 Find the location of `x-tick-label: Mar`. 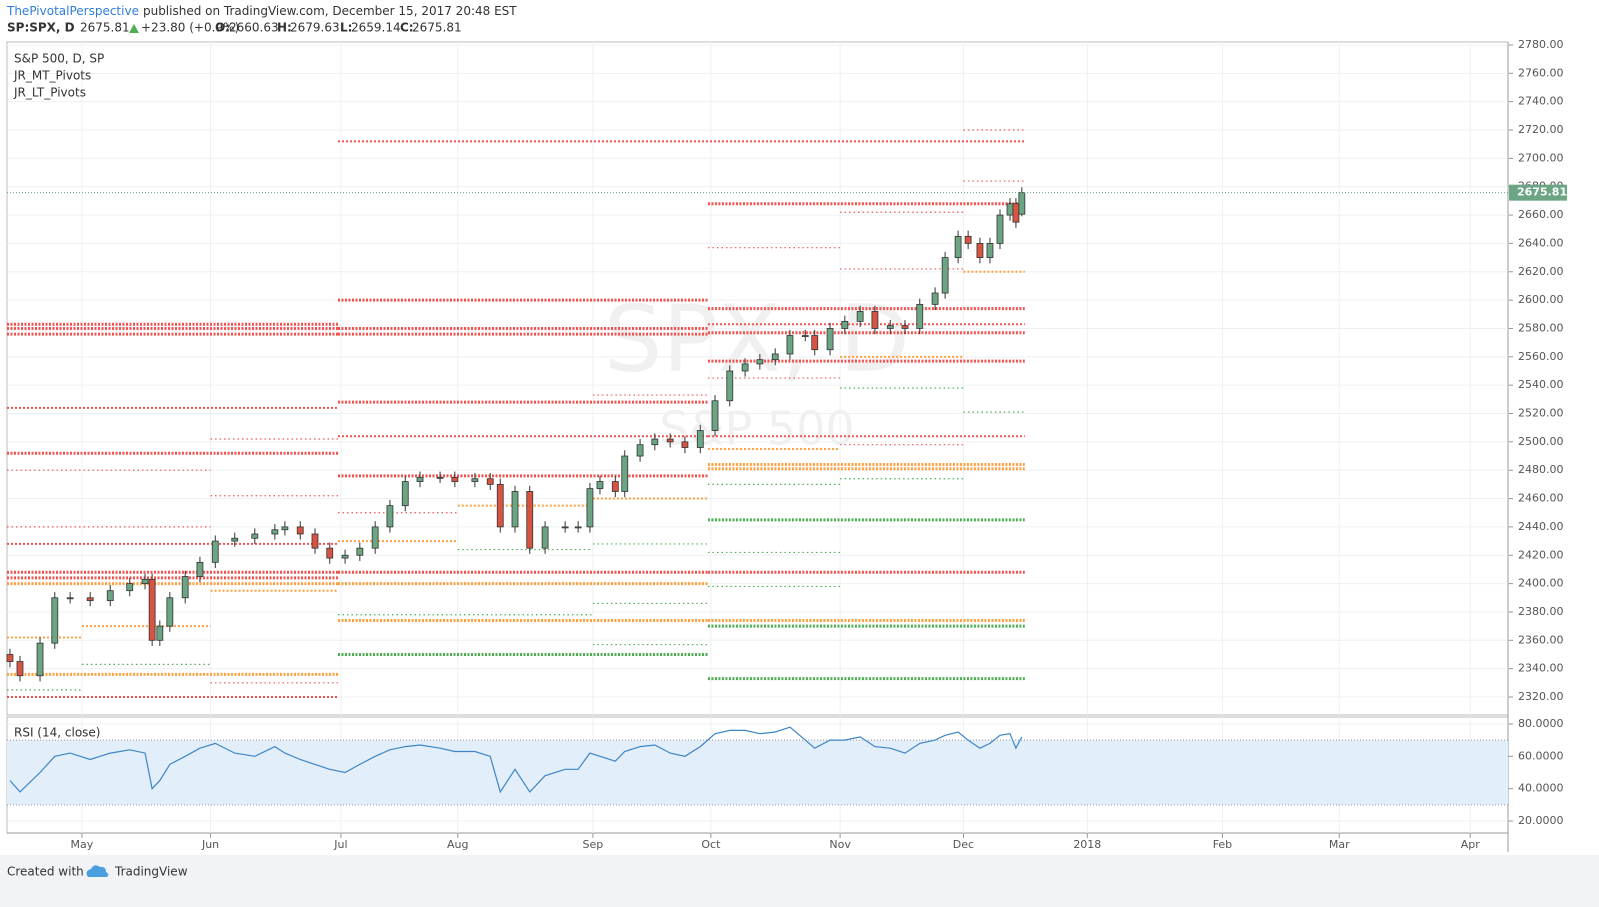

x-tick-label: Mar is located at coordinates (1339, 844).